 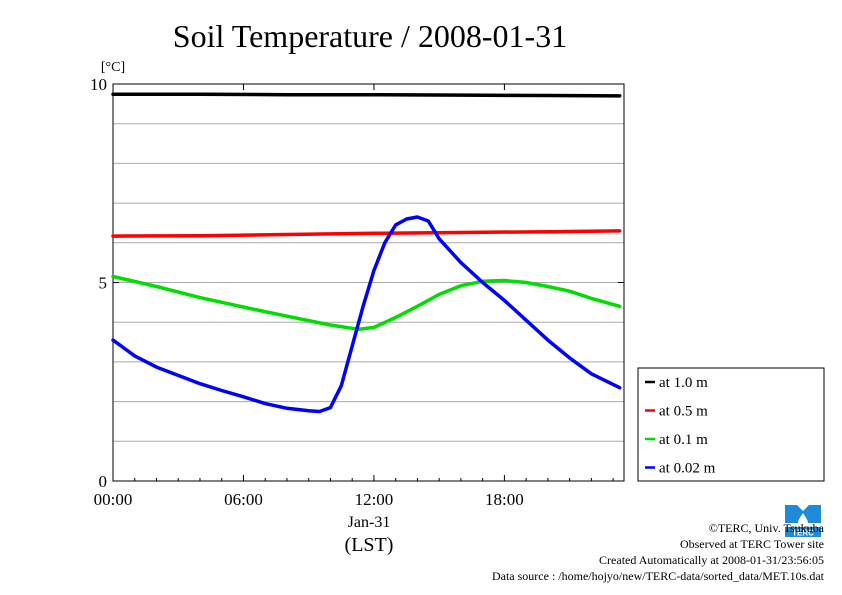 I want to click on y-tick-label: 0, so click(x=103, y=481).